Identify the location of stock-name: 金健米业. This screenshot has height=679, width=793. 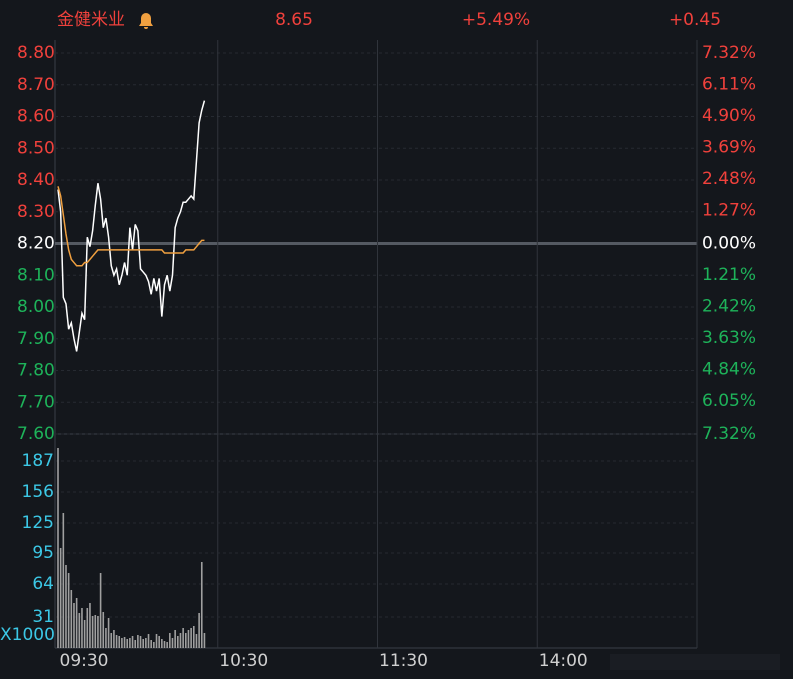
(91, 20).